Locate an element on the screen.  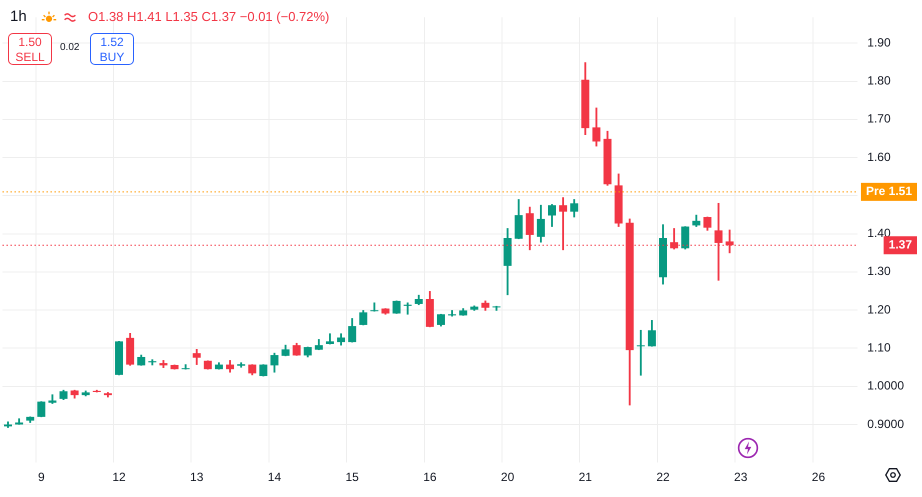
y-tick-label: 1.20 is located at coordinates (879, 309).